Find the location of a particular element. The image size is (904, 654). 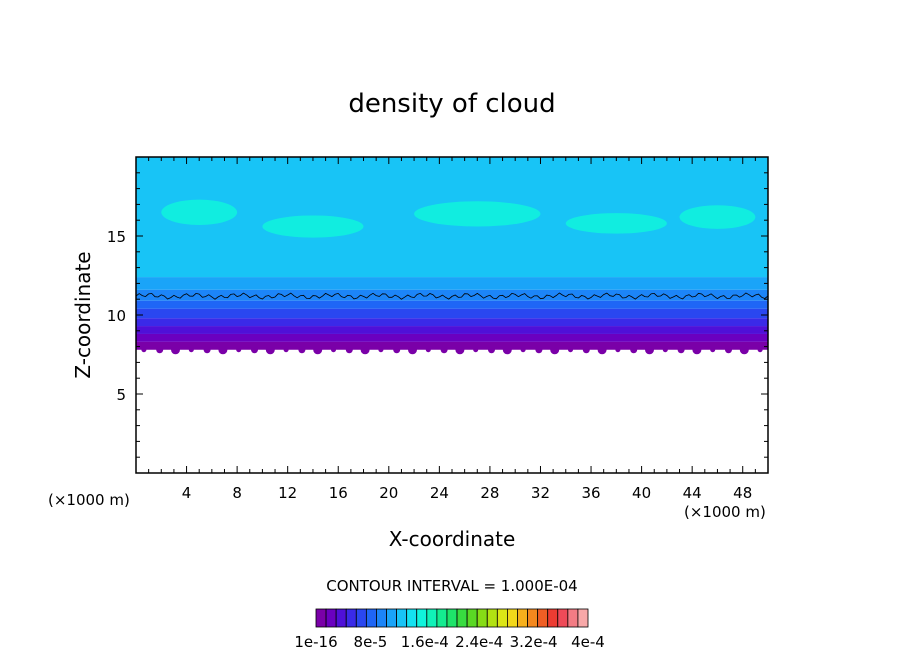

x-tick-label-40: 40 is located at coordinates (641, 493).